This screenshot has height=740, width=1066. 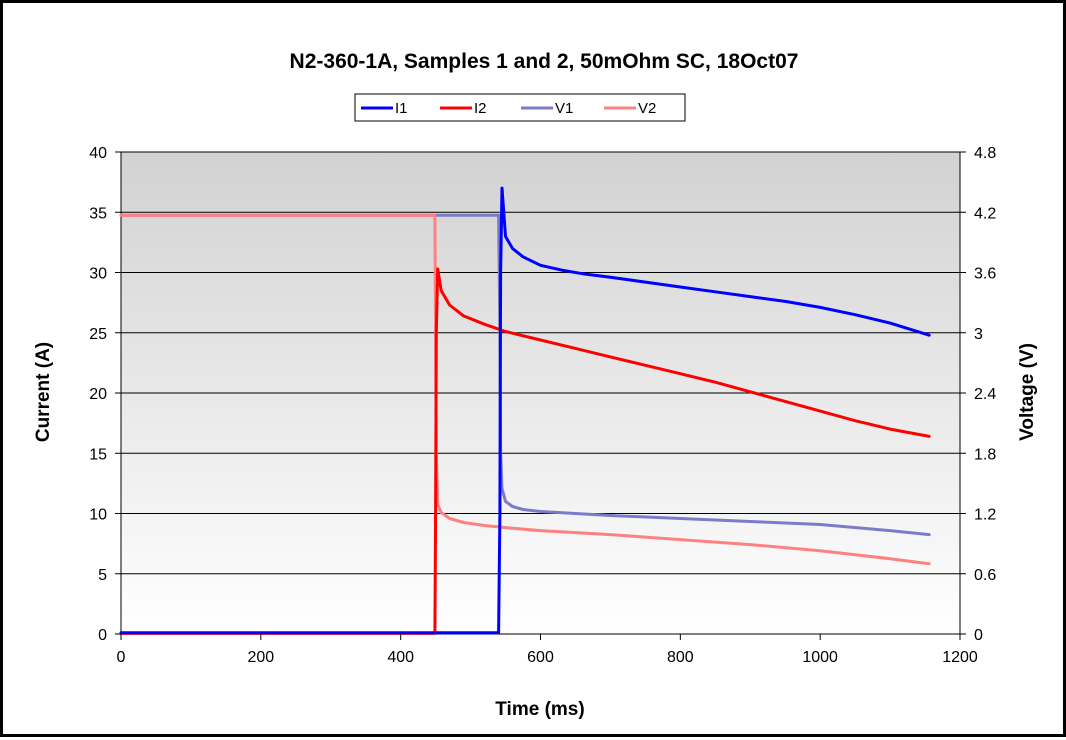 What do you see at coordinates (121, 657) in the screenshot?
I see `x-tick-label: 0` at bounding box center [121, 657].